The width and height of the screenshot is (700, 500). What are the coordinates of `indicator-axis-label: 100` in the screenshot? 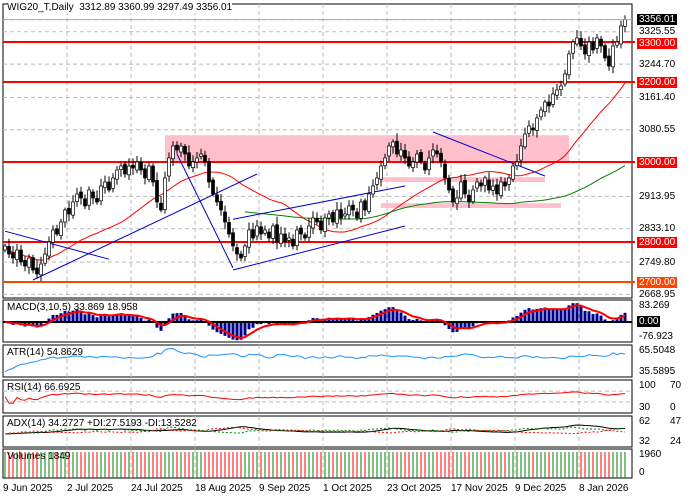 It's located at (647, 385).